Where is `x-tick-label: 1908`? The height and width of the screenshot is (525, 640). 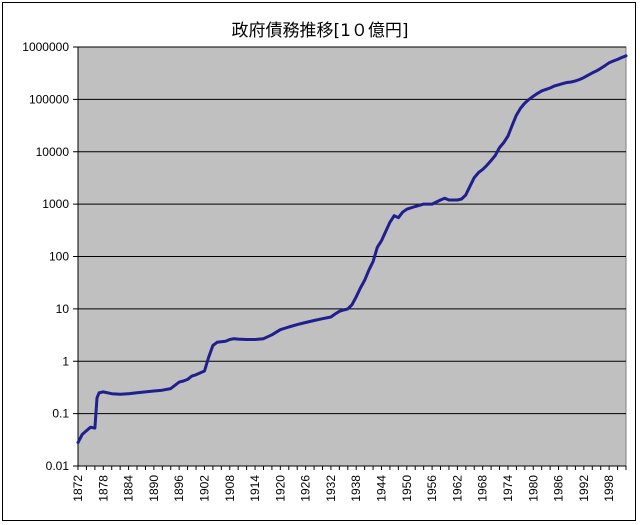 x-tick-label: 1908 is located at coordinates (230, 488).